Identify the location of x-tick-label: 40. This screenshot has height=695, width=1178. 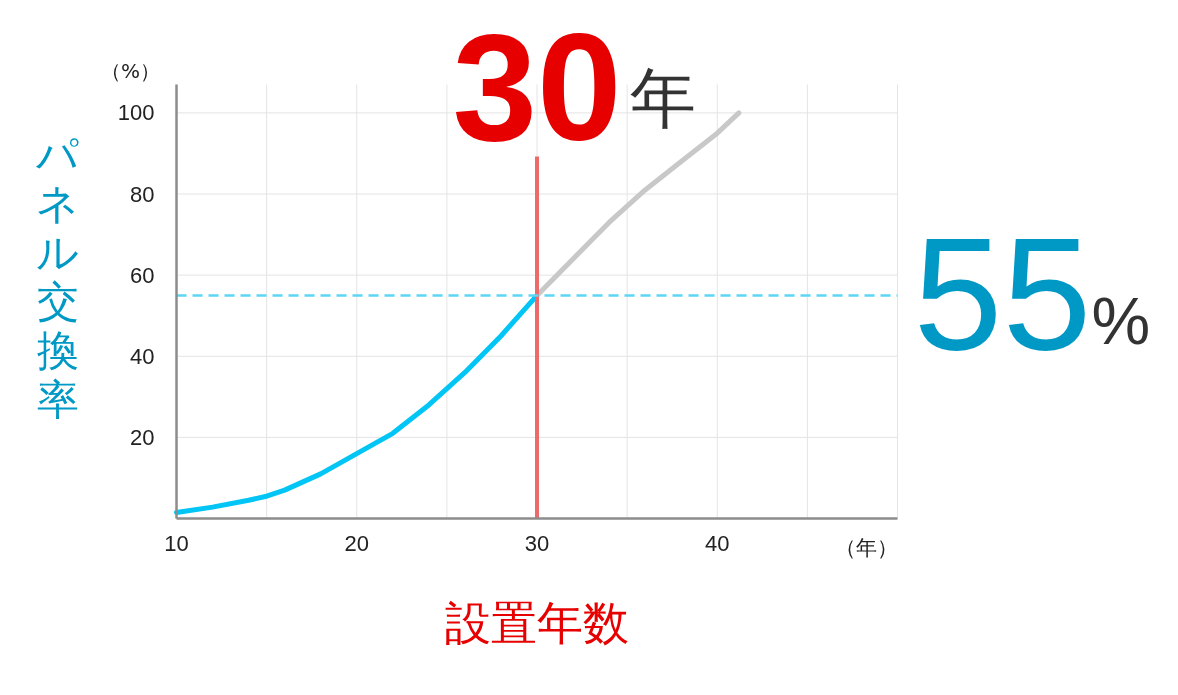
(717, 543).